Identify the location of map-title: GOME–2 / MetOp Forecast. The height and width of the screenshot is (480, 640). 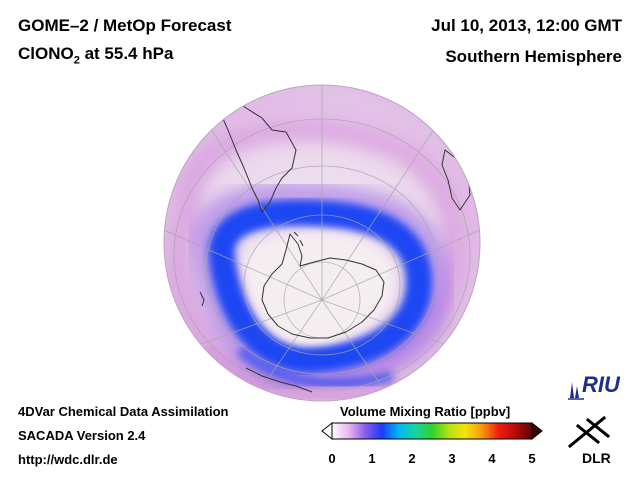
(125, 25).